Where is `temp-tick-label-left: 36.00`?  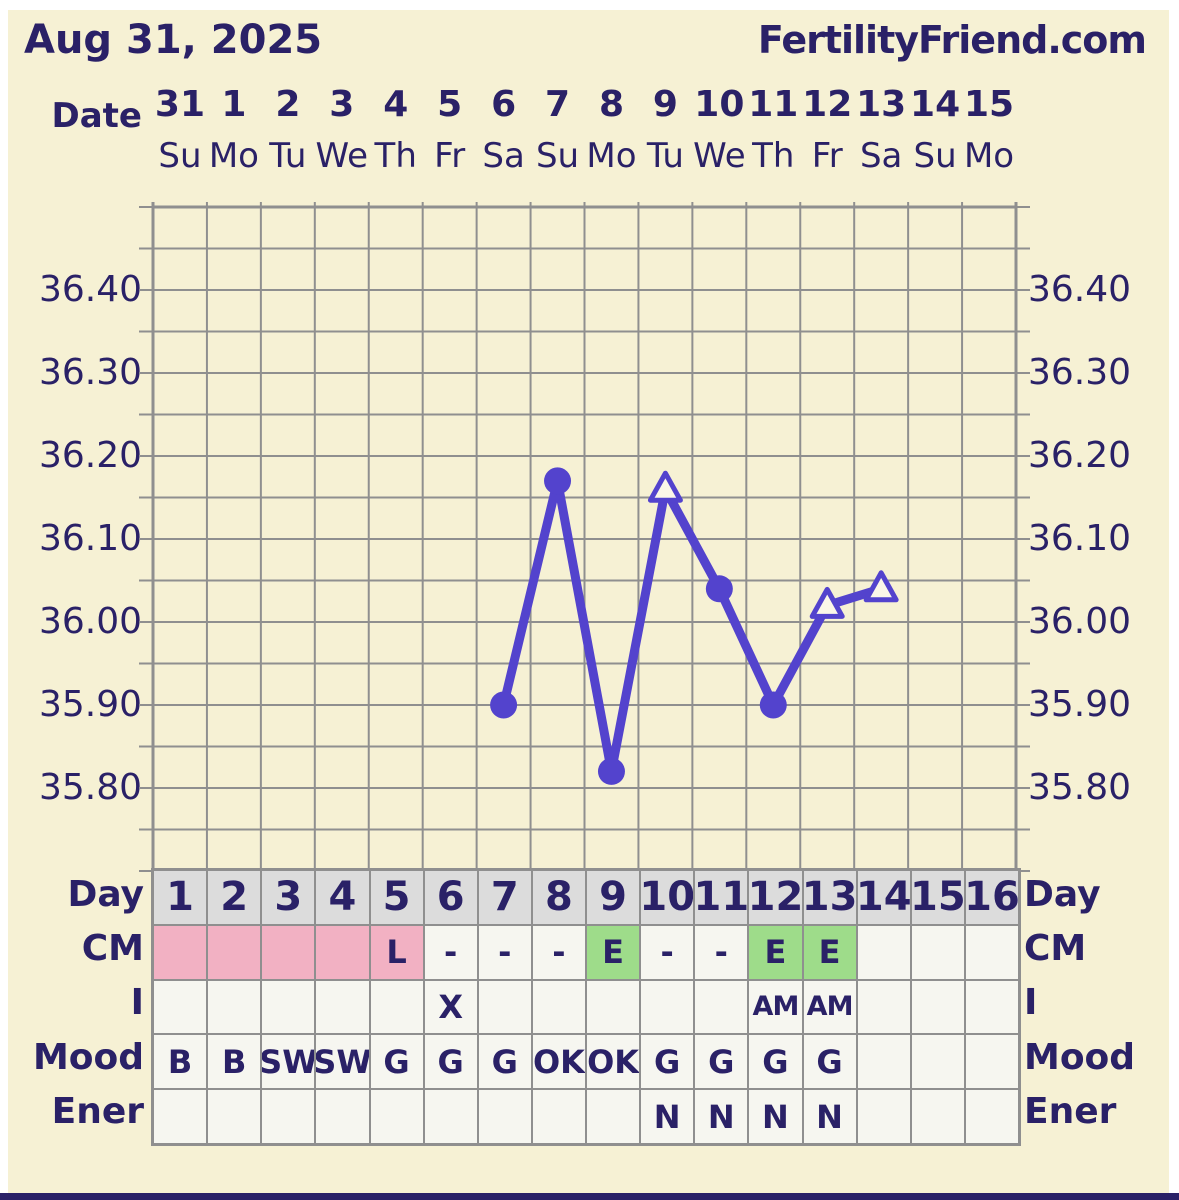 temp-tick-label-left: 36.00 is located at coordinates (90, 621).